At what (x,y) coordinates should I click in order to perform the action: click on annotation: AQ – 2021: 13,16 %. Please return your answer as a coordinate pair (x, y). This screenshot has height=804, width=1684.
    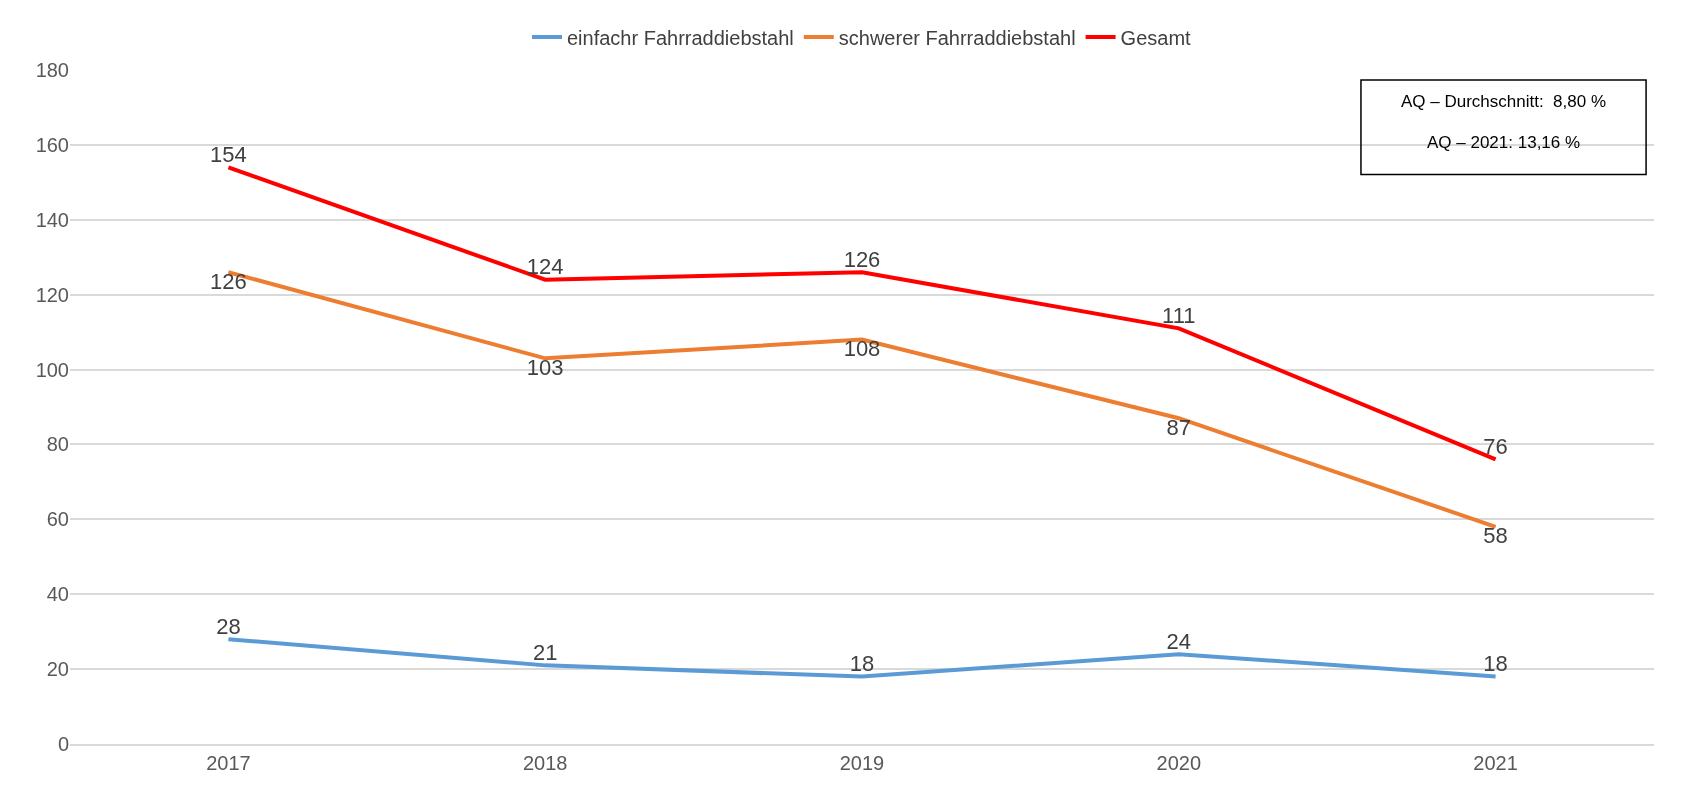
    Looking at the image, I should click on (1504, 142).